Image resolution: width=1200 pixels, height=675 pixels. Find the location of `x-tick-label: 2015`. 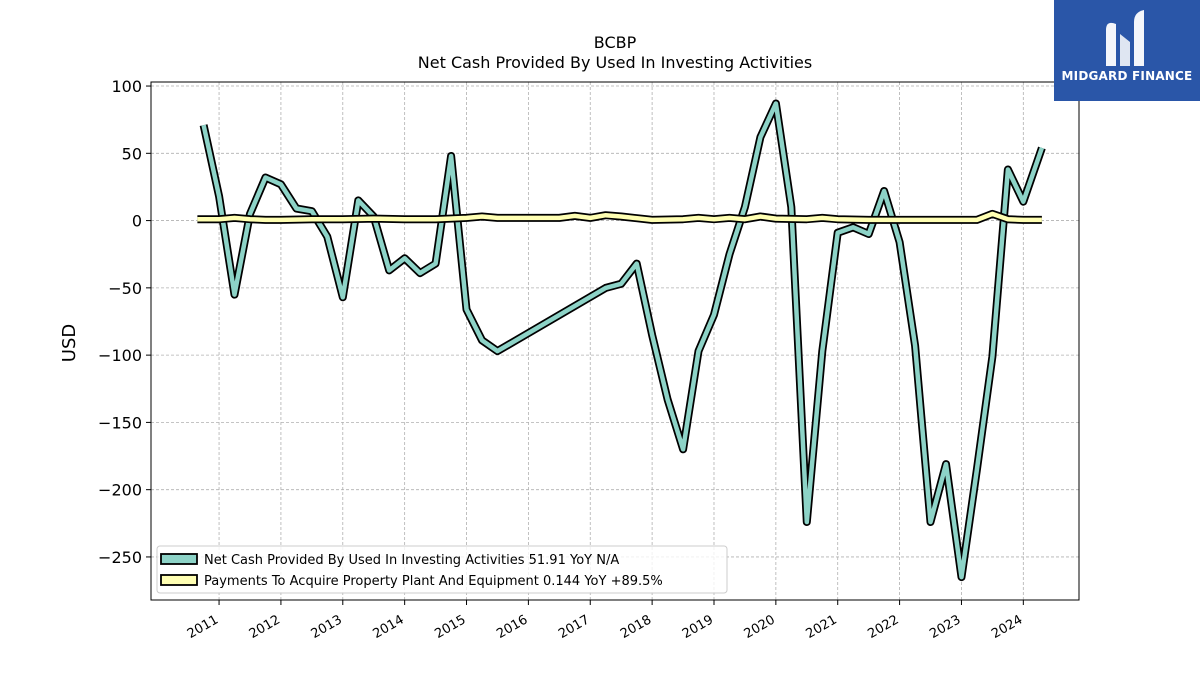

x-tick-label: 2015 is located at coordinates (450, 627).